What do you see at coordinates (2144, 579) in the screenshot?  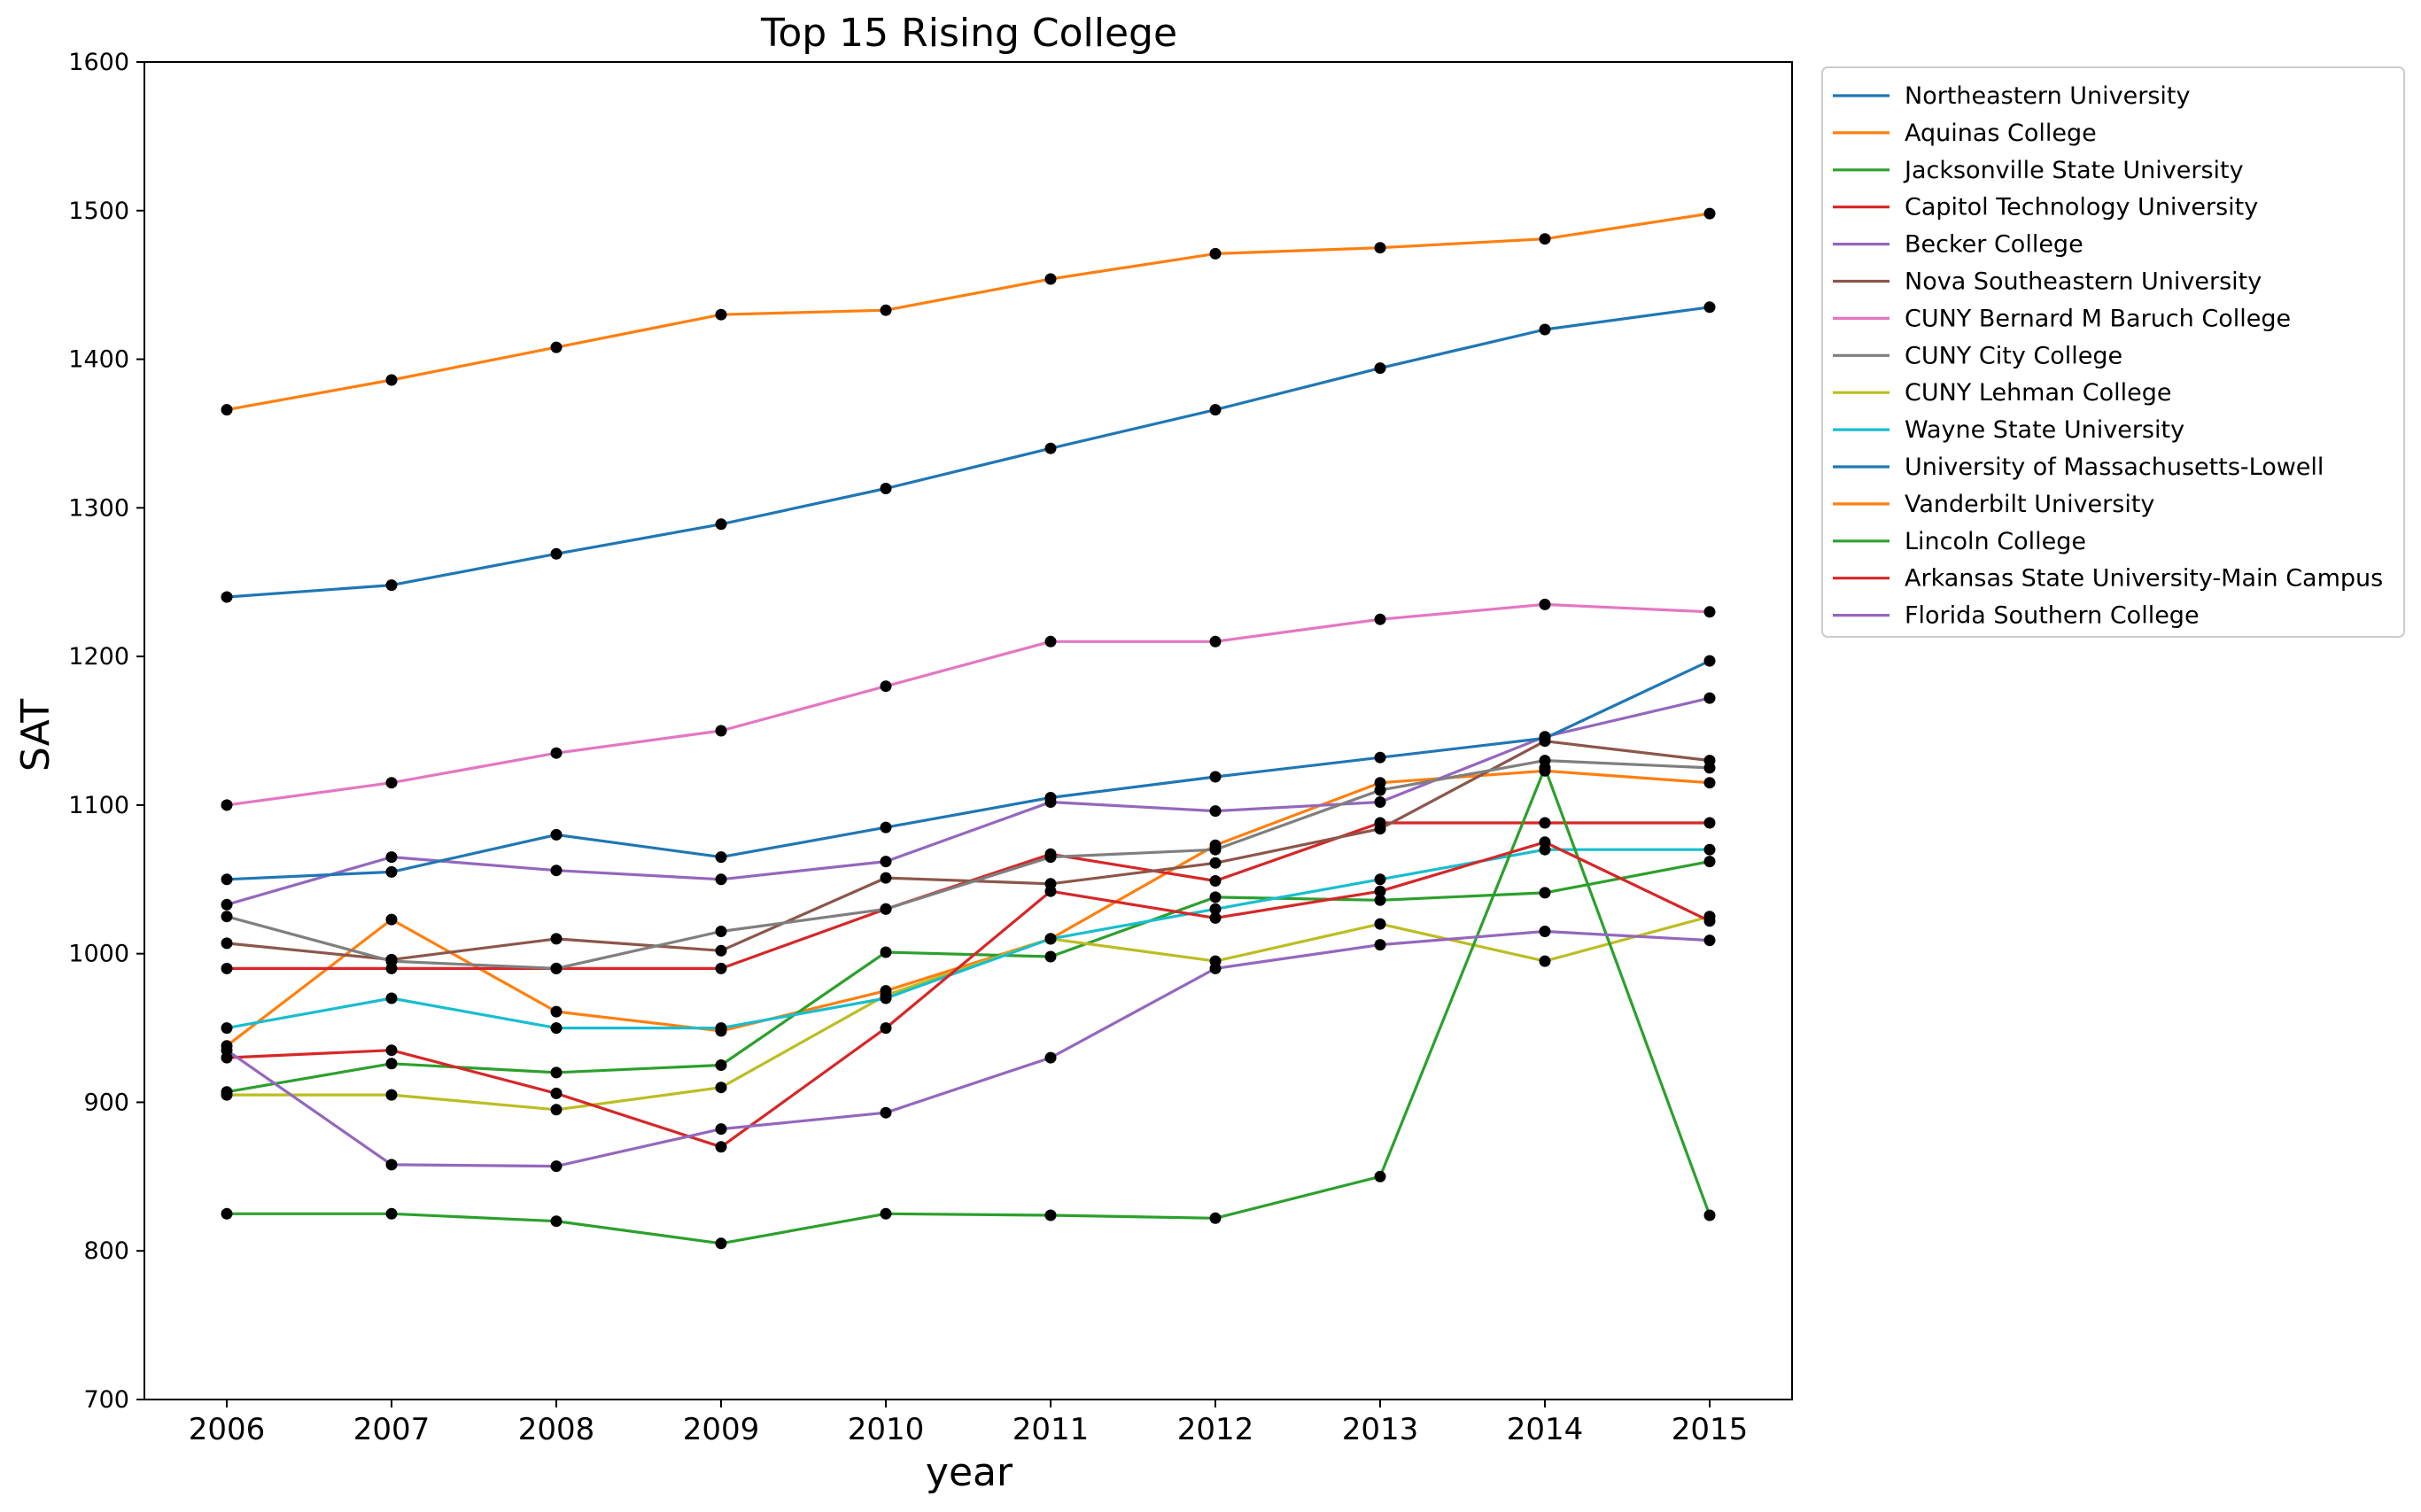 I see `legend-label: Arkansas State University-Main Campus` at bounding box center [2144, 579].